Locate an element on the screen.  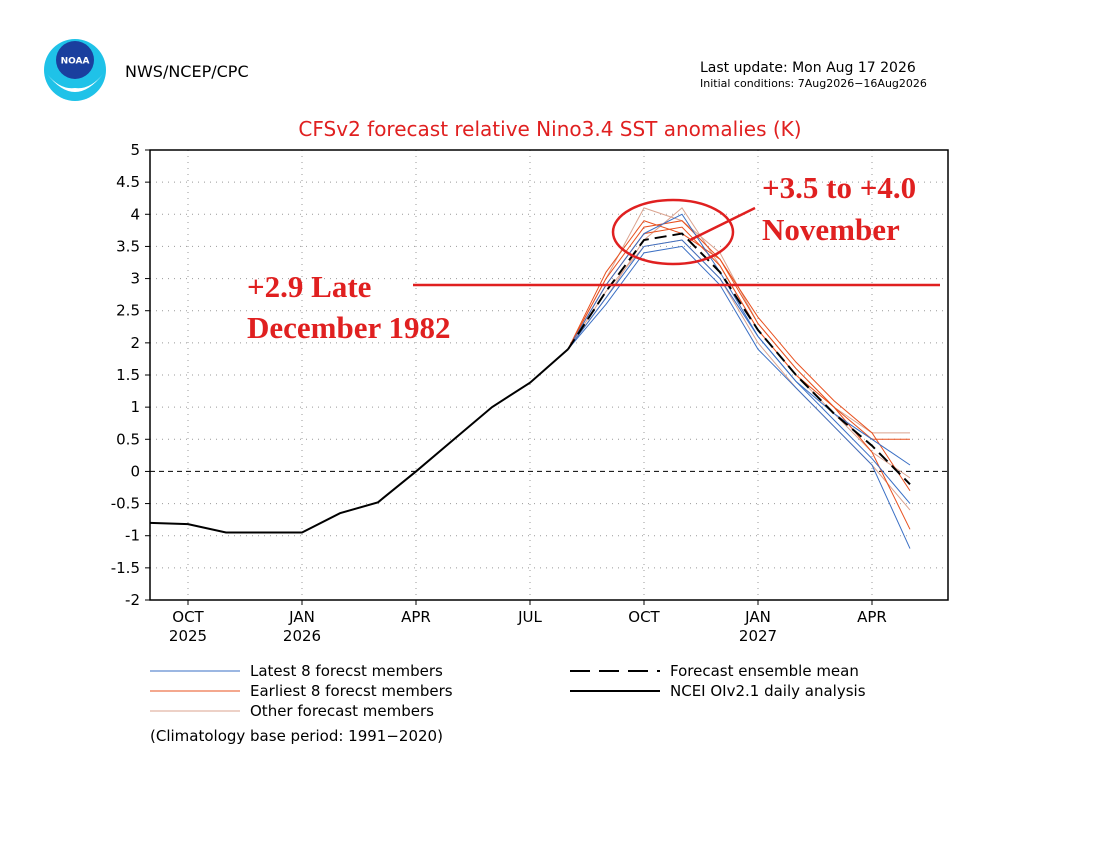
y-tick-label: -0.5 is located at coordinates (125, 504).